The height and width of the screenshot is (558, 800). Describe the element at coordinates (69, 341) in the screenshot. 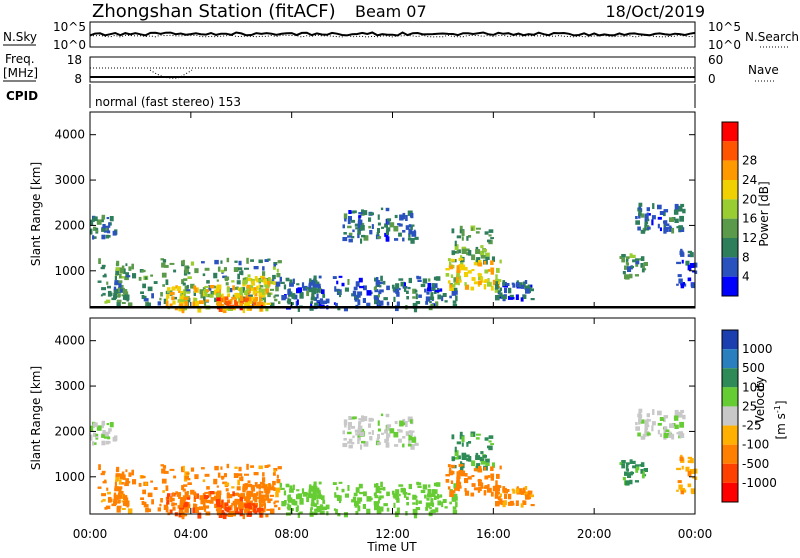

I see `y-tick-label: 4000` at that location.